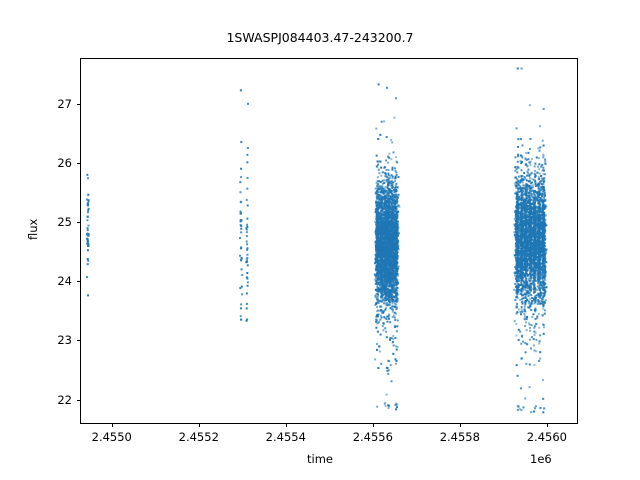 This screenshot has width=640, height=480. What do you see at coordinates (111, 437) in the screenshot?
I see `x-tick-label: 2.4550` at bounding box center [111, 437].